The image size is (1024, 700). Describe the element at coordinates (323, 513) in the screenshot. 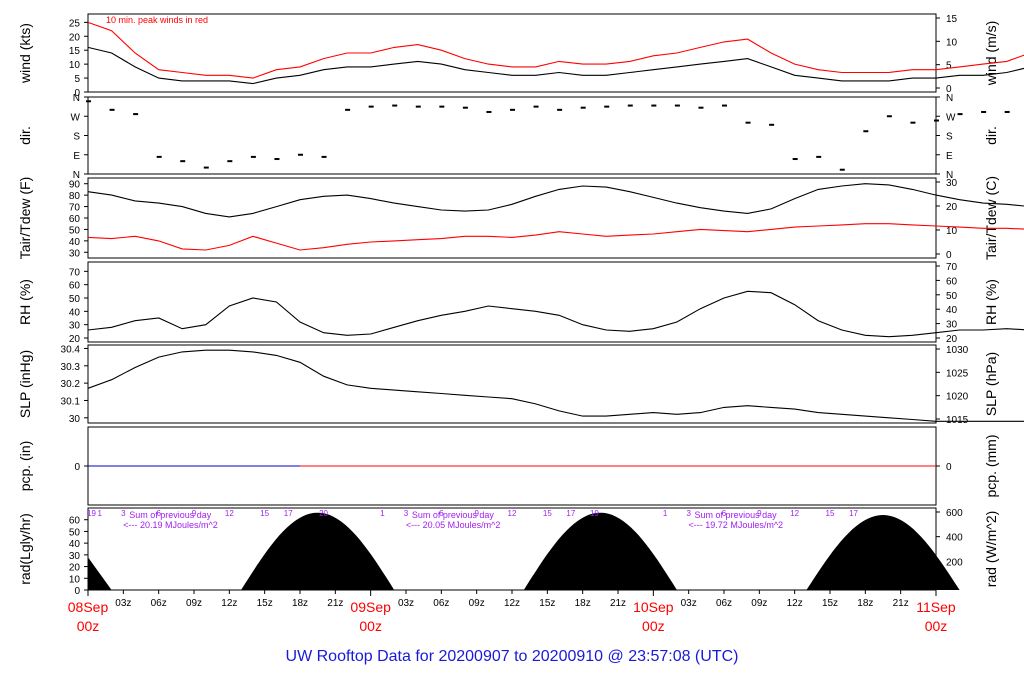

I see `rad-hour-marker: 20` at that location.